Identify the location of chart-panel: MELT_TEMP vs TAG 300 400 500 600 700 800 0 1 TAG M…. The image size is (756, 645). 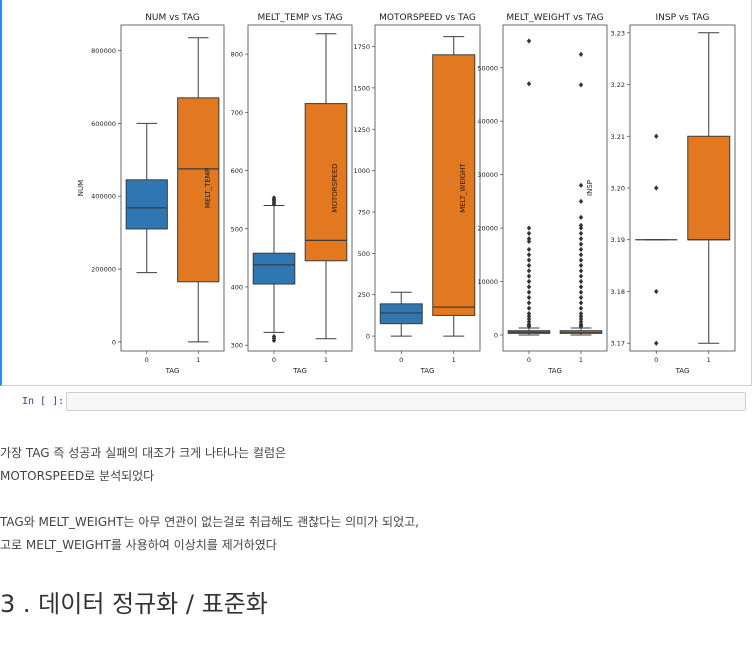
(278, 194).